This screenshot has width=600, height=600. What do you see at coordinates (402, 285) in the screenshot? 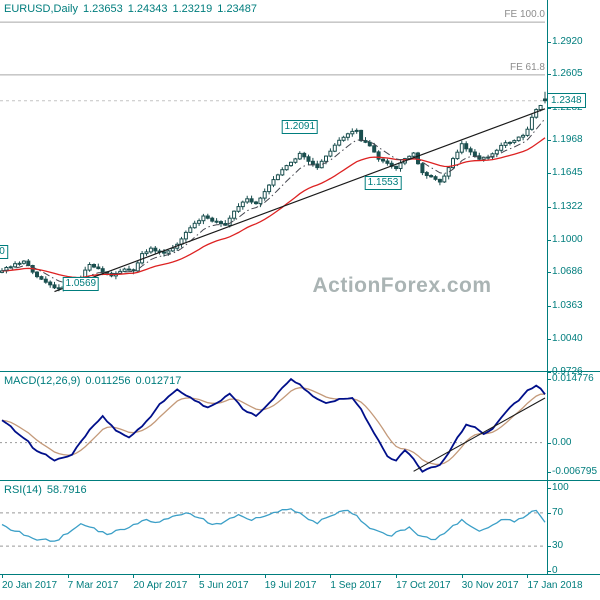
I see `actionforex-watermark: ActionForex.com` at bounding box center [402, 285].